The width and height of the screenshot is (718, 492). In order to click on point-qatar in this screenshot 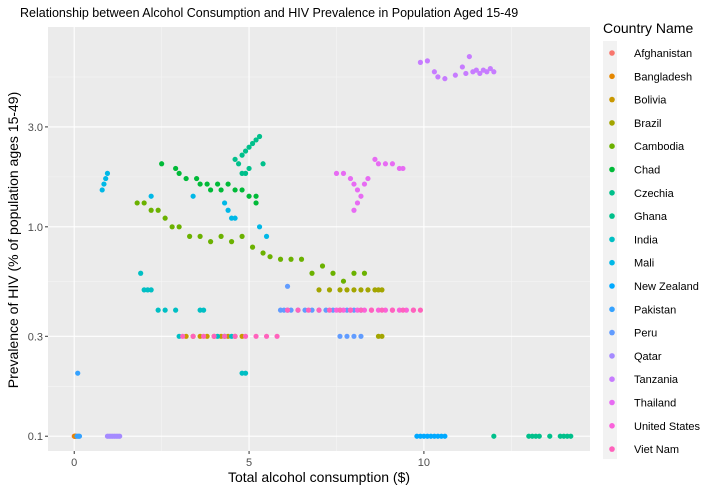, I will do `click(120, 436)`.